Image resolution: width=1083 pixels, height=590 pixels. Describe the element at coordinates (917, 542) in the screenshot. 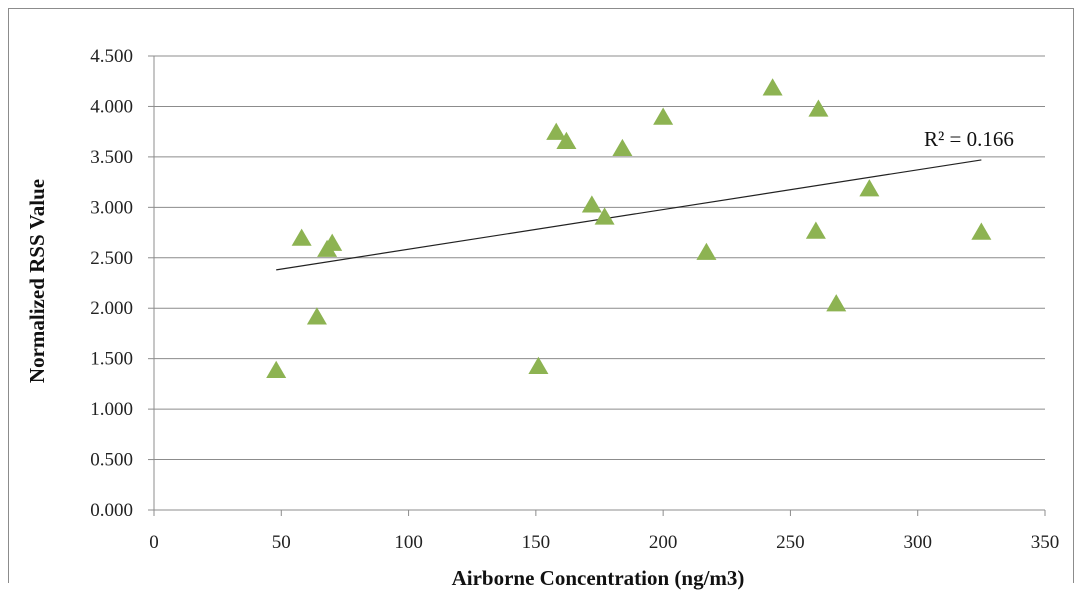

I see `x-tick-label: 300` at that location.